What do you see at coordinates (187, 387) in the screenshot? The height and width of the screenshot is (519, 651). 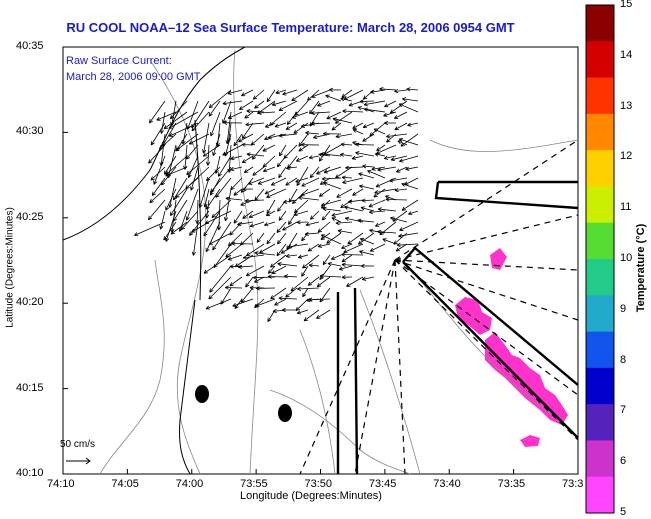 I see `coastline-path` at bounding box center [187, 387].